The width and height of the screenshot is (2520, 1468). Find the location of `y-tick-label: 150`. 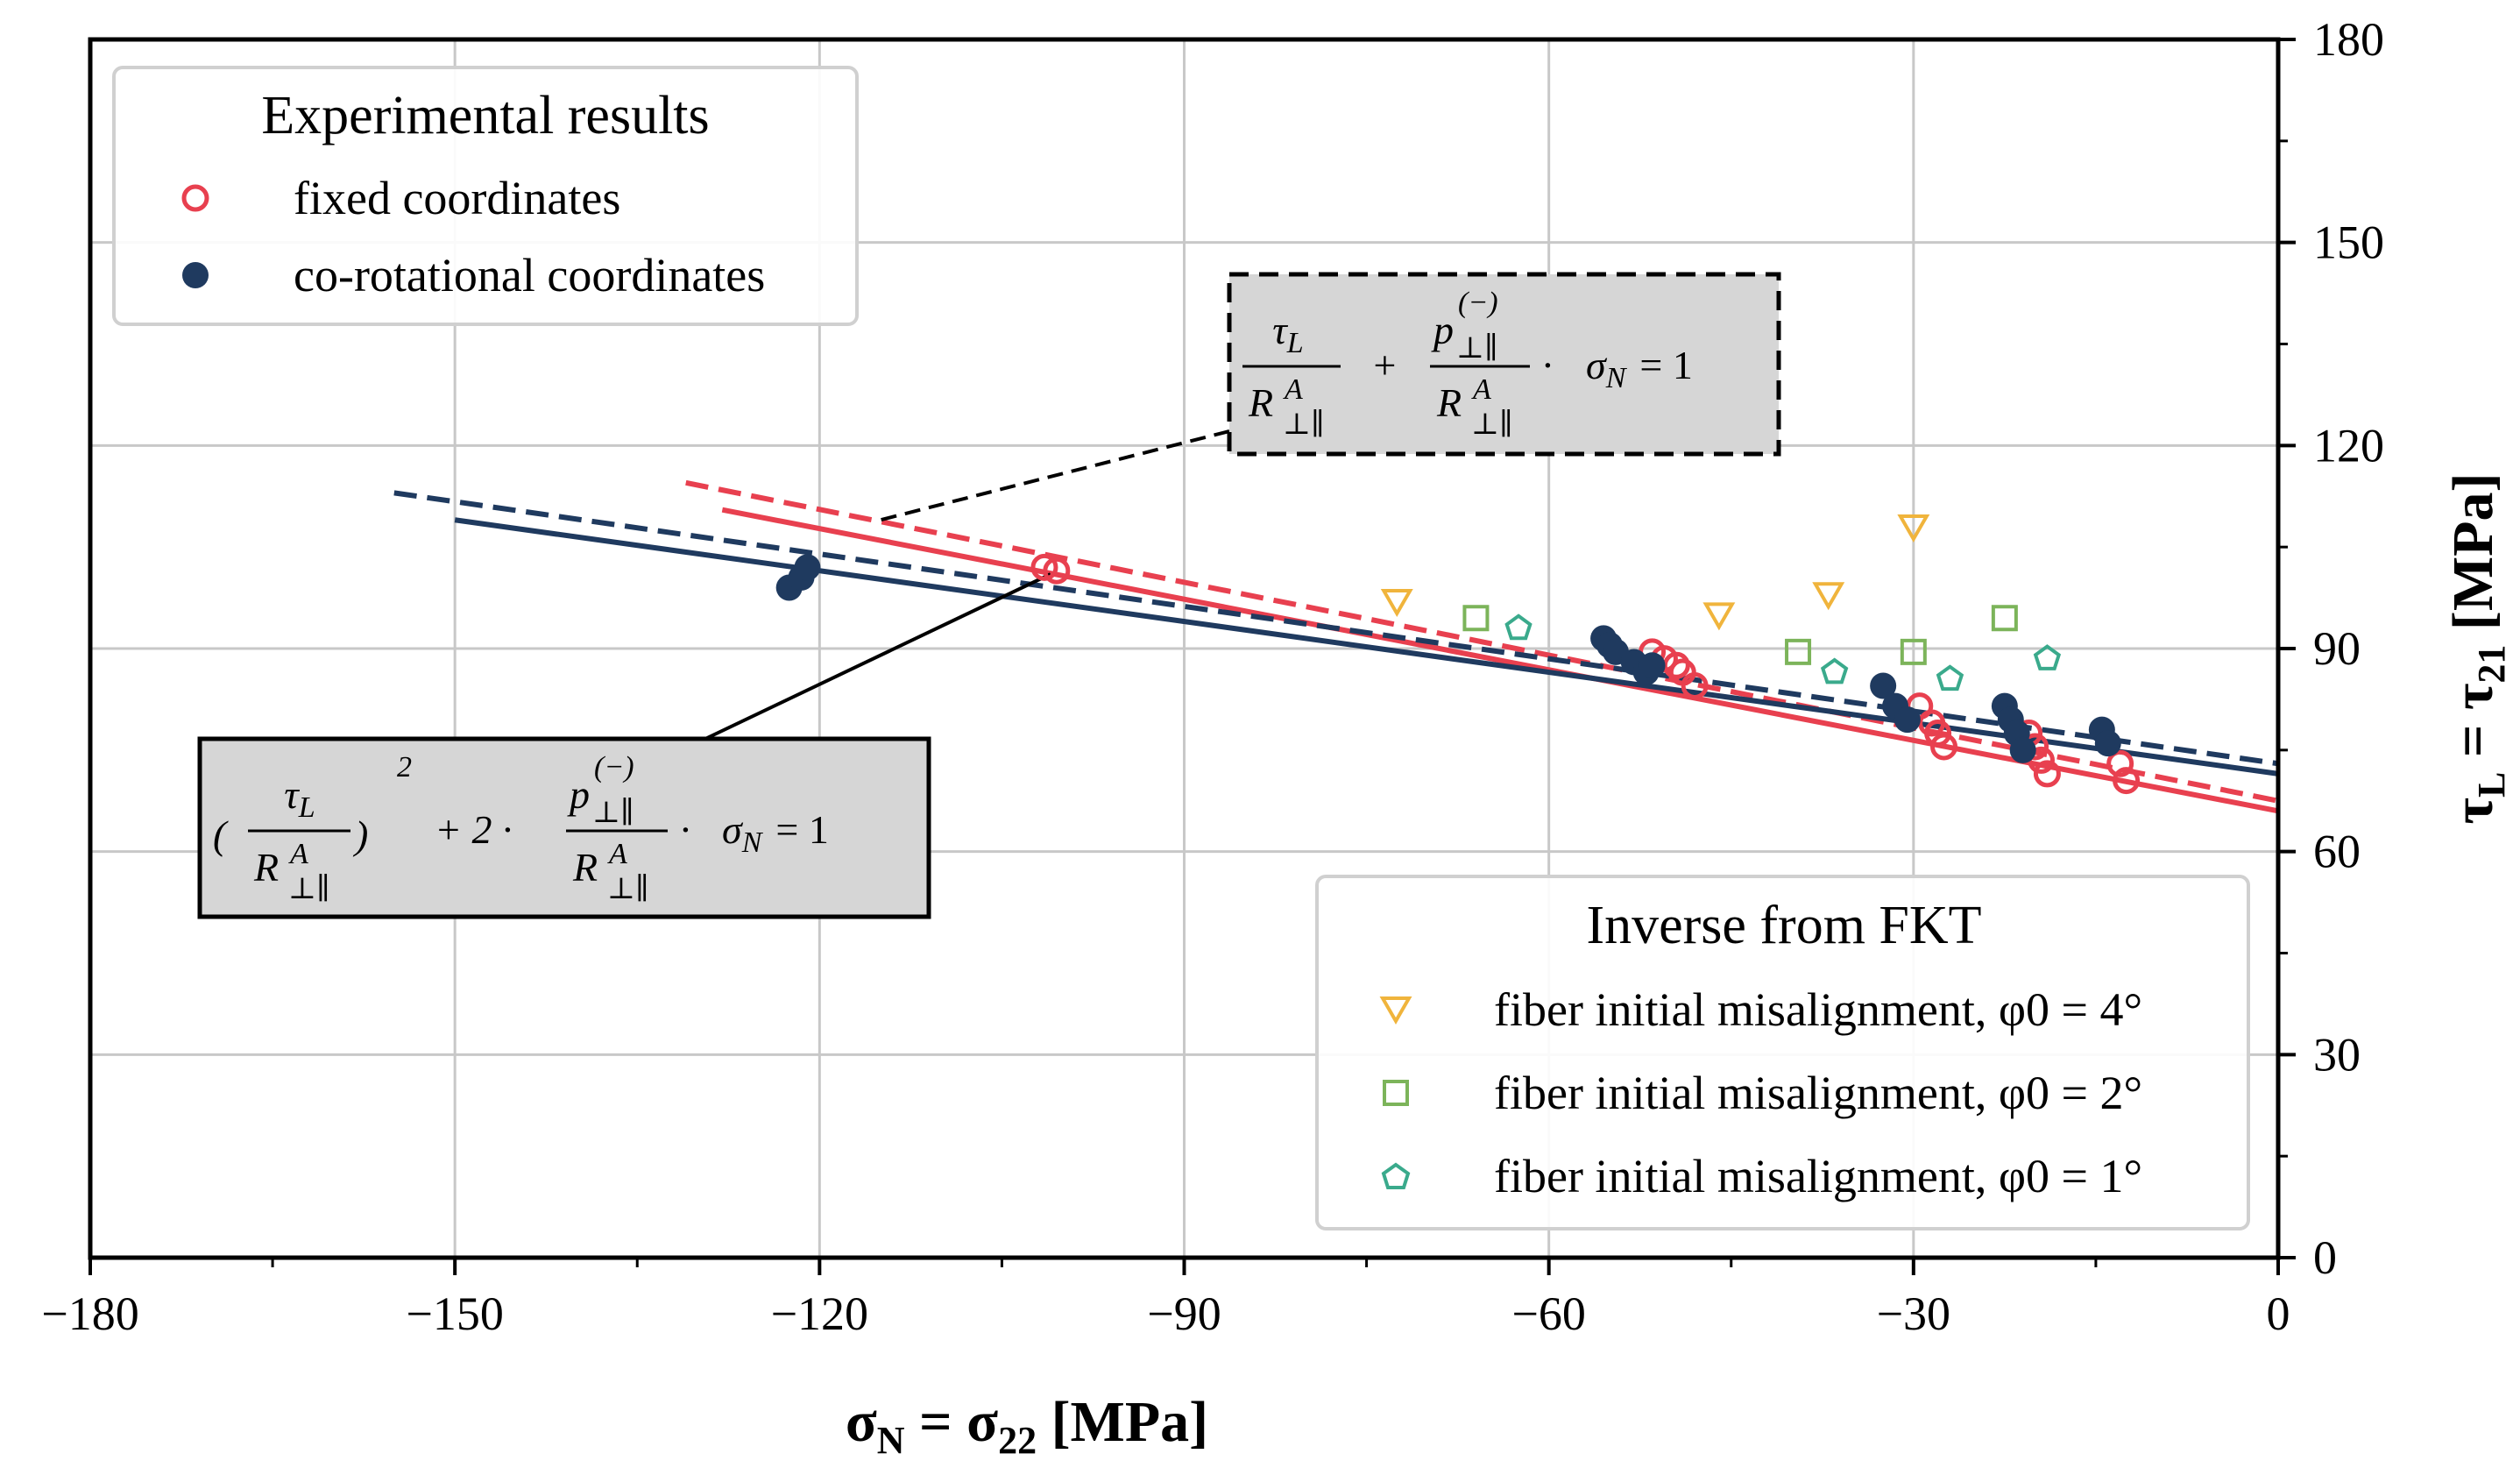

y-tick-label: 150 is located at coordinates (2348, 242).